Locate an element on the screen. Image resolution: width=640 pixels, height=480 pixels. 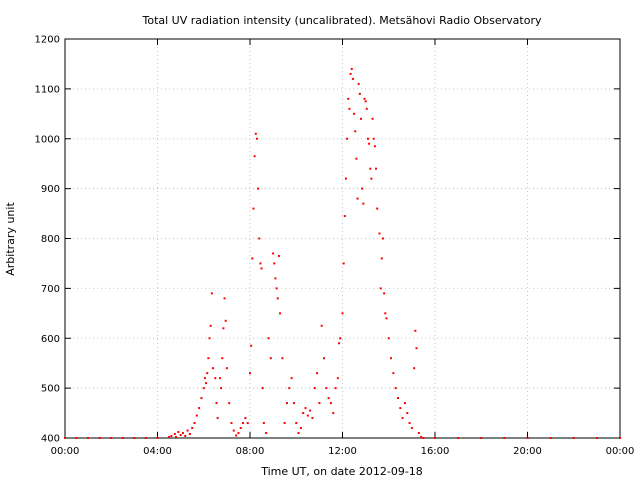
y-tick-label: 700 is located at coordinates (50, 289).